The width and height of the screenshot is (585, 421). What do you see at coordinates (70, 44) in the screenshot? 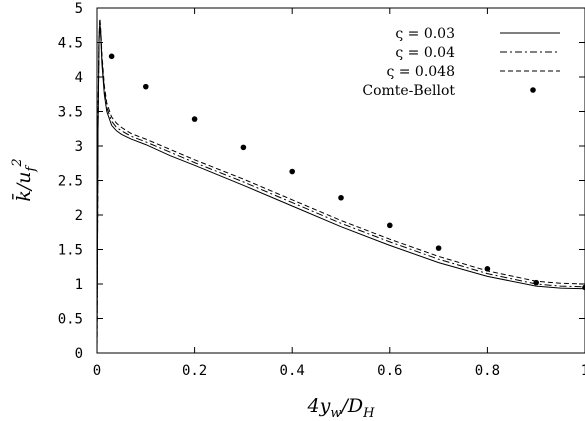
I see `y-tick-label: 4.5` at bounding box center [70, 44].